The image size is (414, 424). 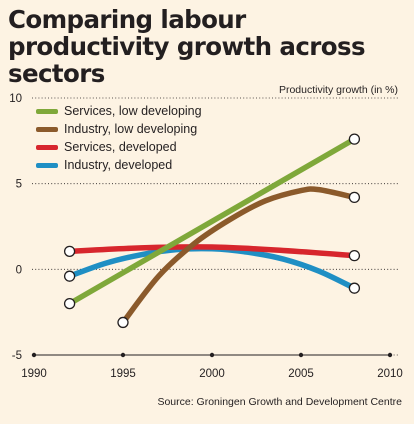 I want to click on data-point-industry-low-developing-start, so click(x=123, y=322).